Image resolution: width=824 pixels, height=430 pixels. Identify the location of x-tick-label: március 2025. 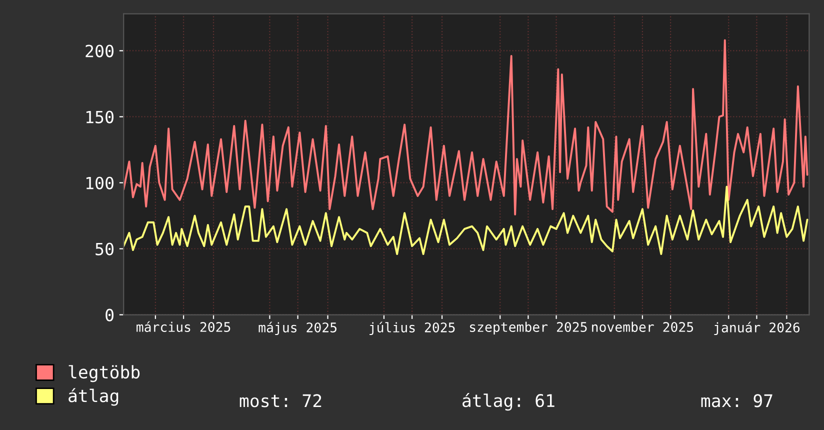
(183, 326).